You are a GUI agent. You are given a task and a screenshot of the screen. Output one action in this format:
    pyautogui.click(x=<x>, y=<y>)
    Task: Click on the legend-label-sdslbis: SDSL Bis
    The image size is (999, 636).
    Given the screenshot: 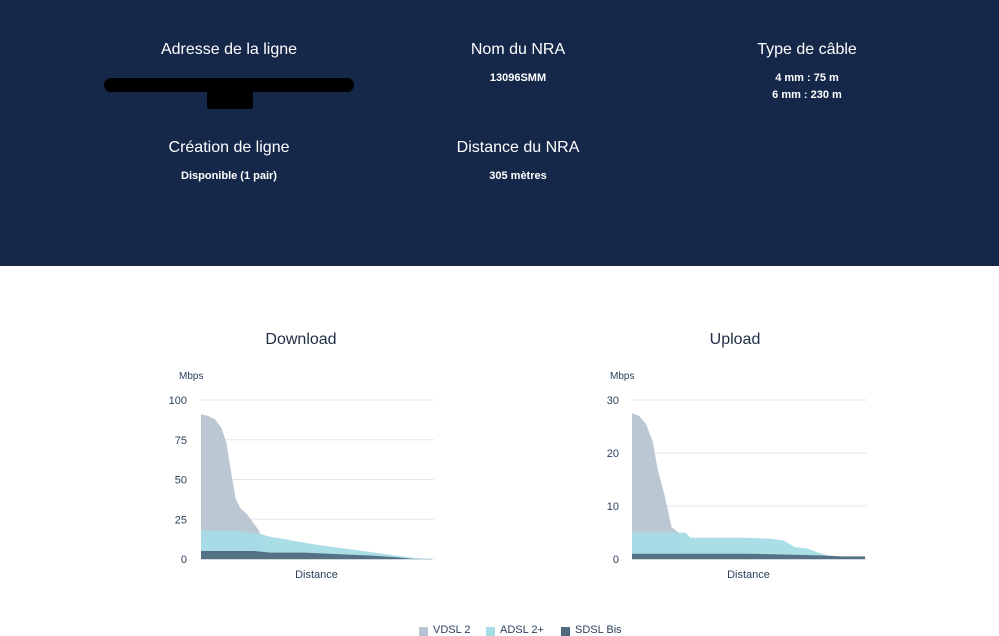 What is the action you would take?
    pyautogui.click(x=598, y=630)
    